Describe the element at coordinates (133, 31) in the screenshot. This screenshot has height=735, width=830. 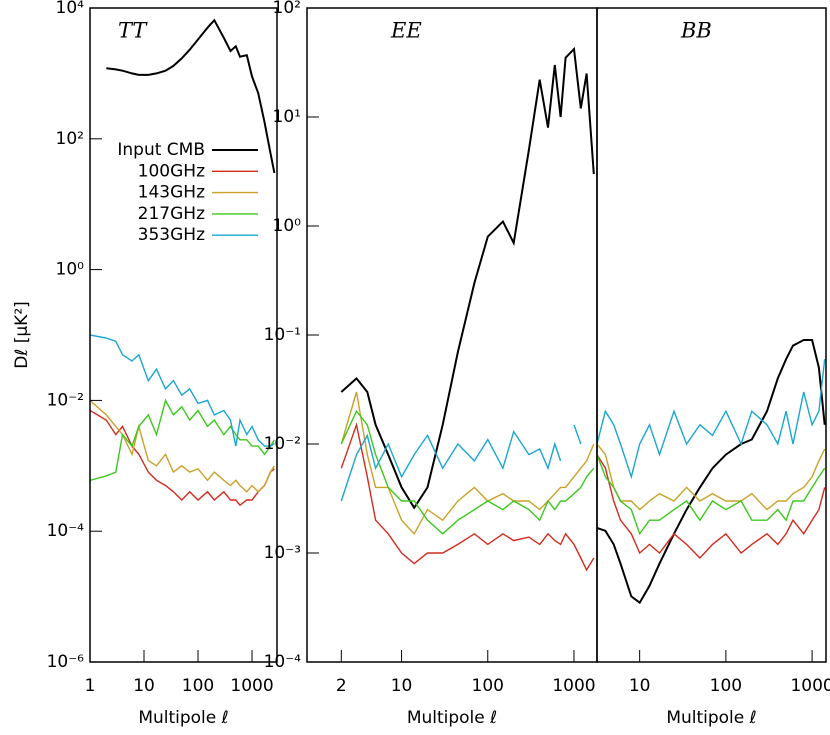
I see `panel-title: TT` at that location.